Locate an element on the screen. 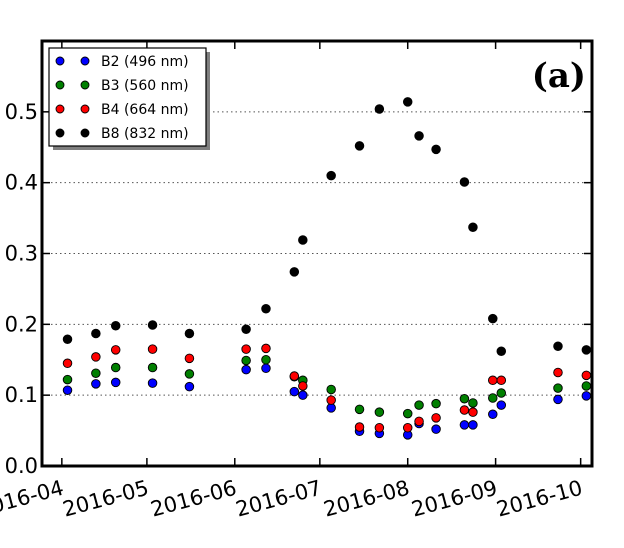 The image size is (624, 548). legend-label: B2 (496 nm) is located at coordinates (145, 62).